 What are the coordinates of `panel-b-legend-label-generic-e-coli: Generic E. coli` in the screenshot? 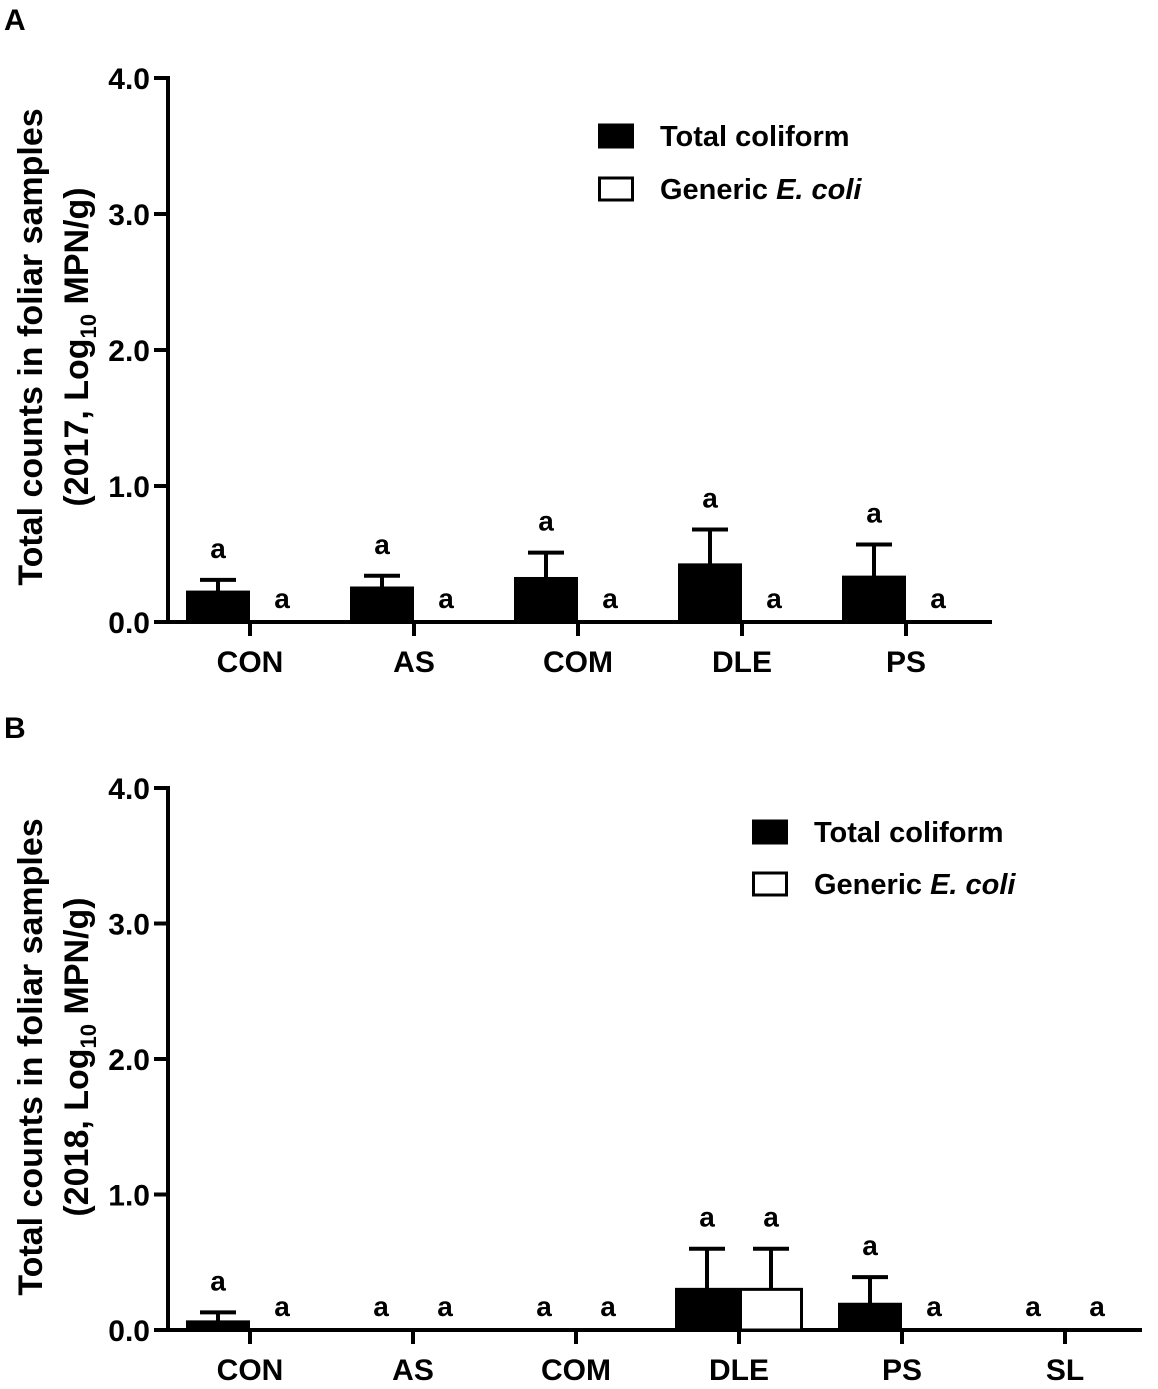 It's located at (915, 885).